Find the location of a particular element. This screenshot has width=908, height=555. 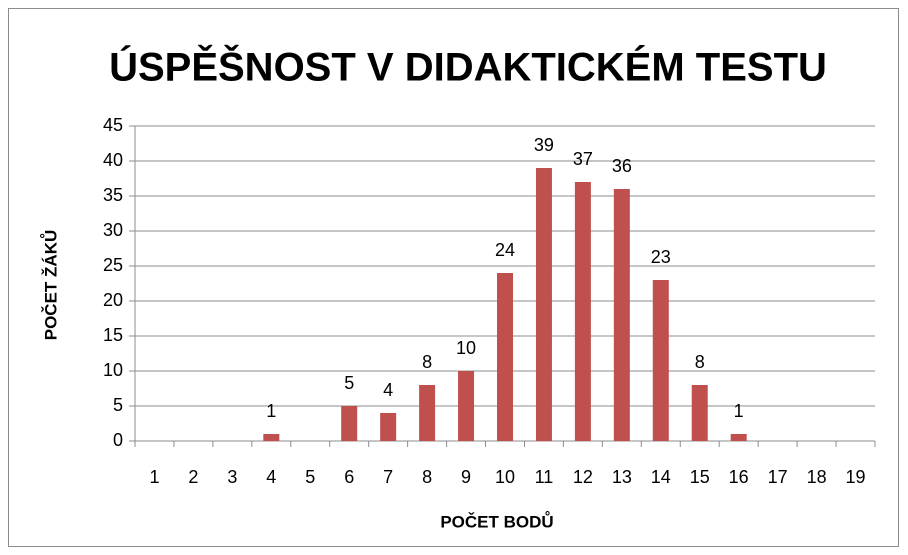

y-tick-label: 25 is located at coordinates (113, 265).